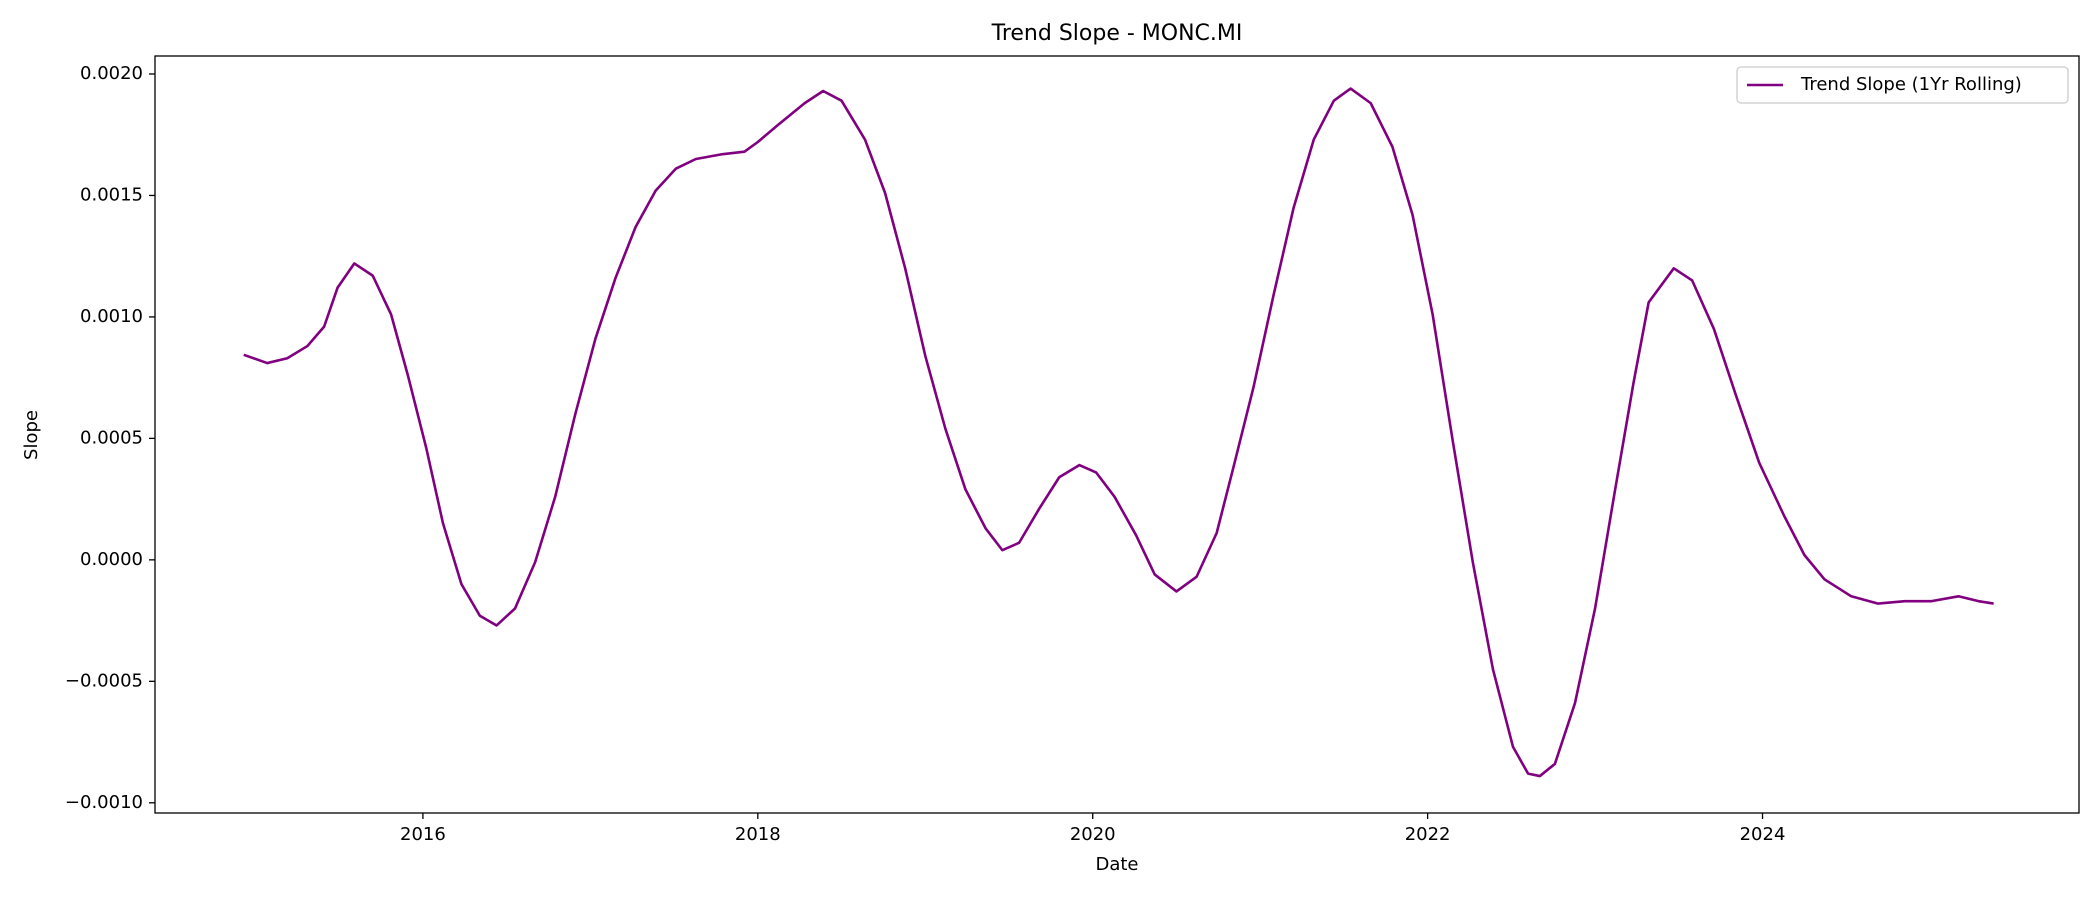  What do you see at coordinates (104, 680) in the screenshot?
I see `y-tick-label: −0.0005` at bounding box center [104, 680].